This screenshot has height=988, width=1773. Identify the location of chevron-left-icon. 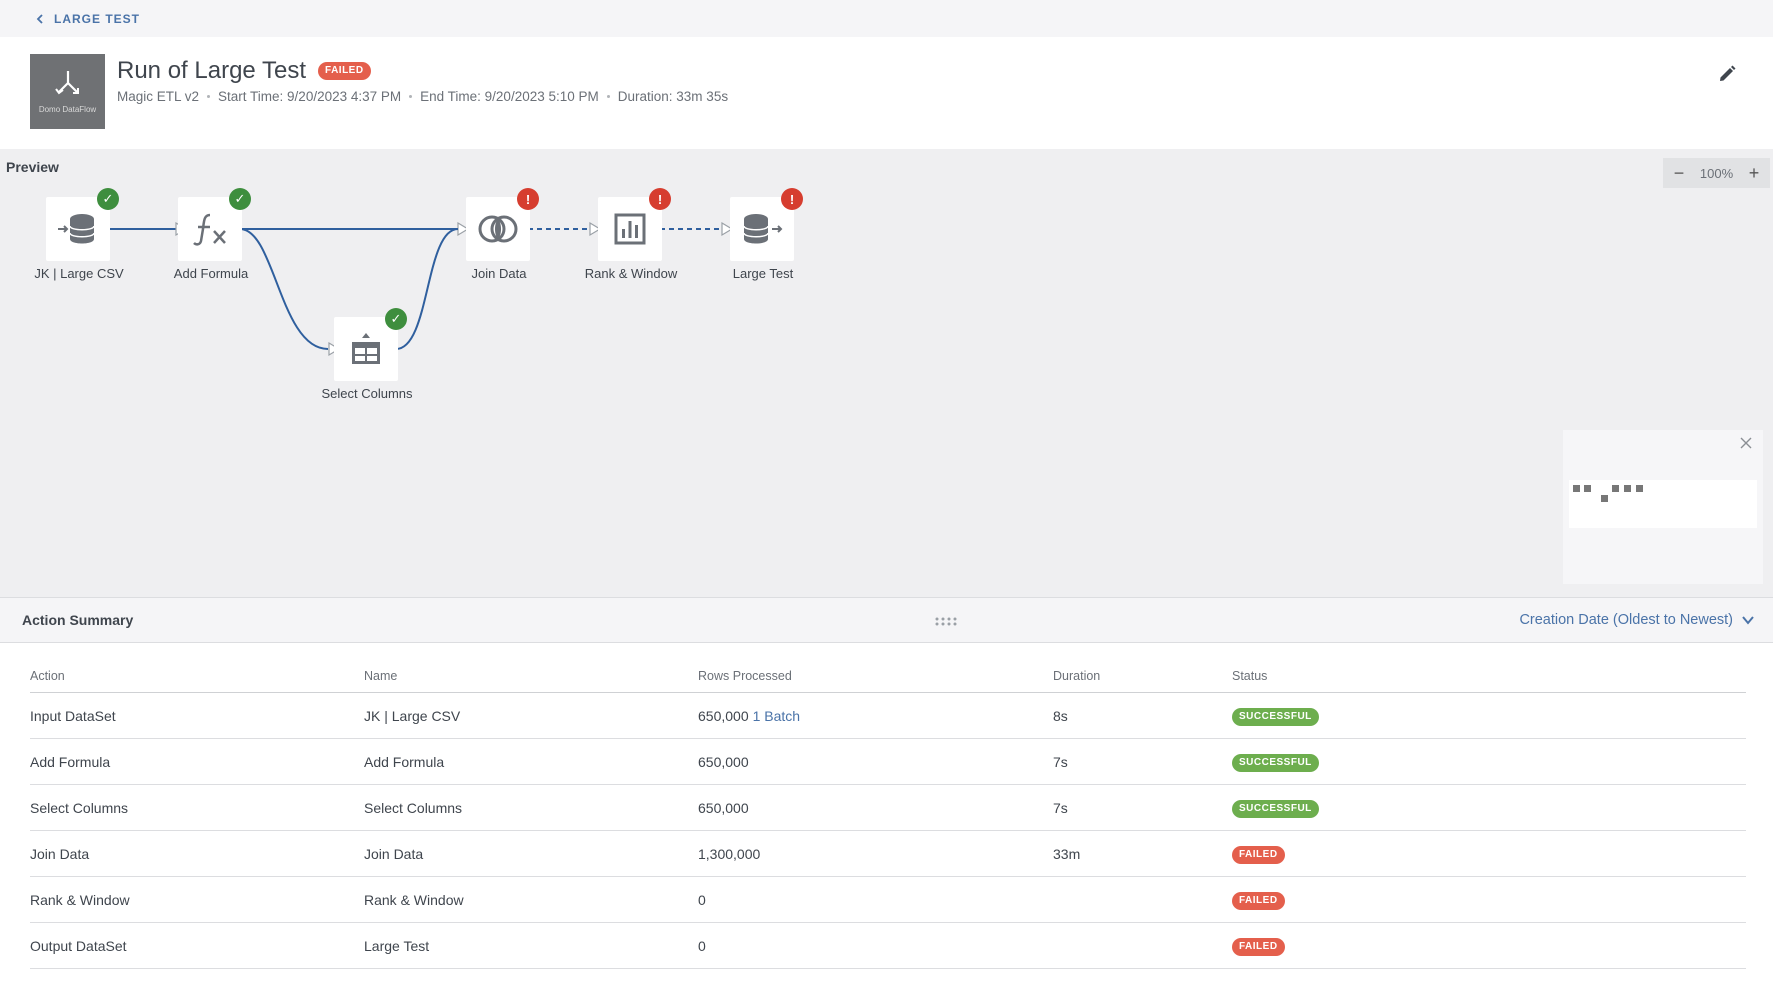
(39, 18).